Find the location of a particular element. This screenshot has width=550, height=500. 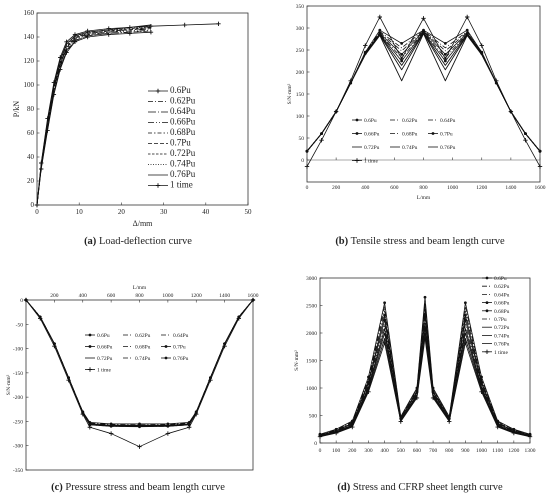

y-tick-label: 250 is located at coordinates (300, 51).